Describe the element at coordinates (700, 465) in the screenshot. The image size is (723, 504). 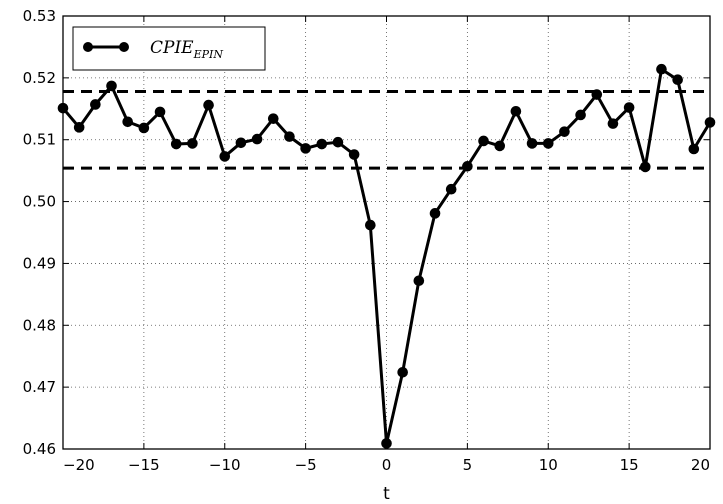
I see `x-tick-label: 20` at that location.